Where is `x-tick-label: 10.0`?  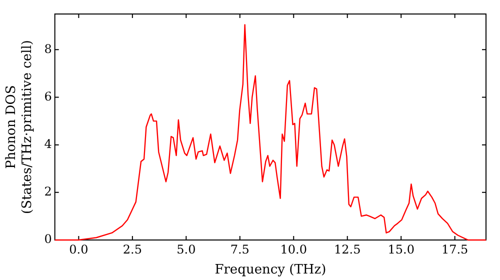
x-tick-label: 10.0 is located at coordinates (293, 249).